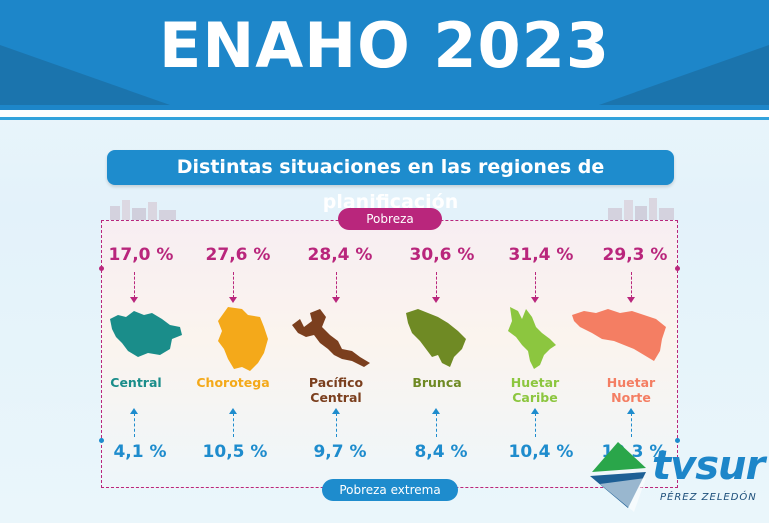 Image resolution: width=769 pixels, height=523 pixels. Describe the element at coordinates (146, 334) in the screenshot. I see `central-map-icon` at that location.